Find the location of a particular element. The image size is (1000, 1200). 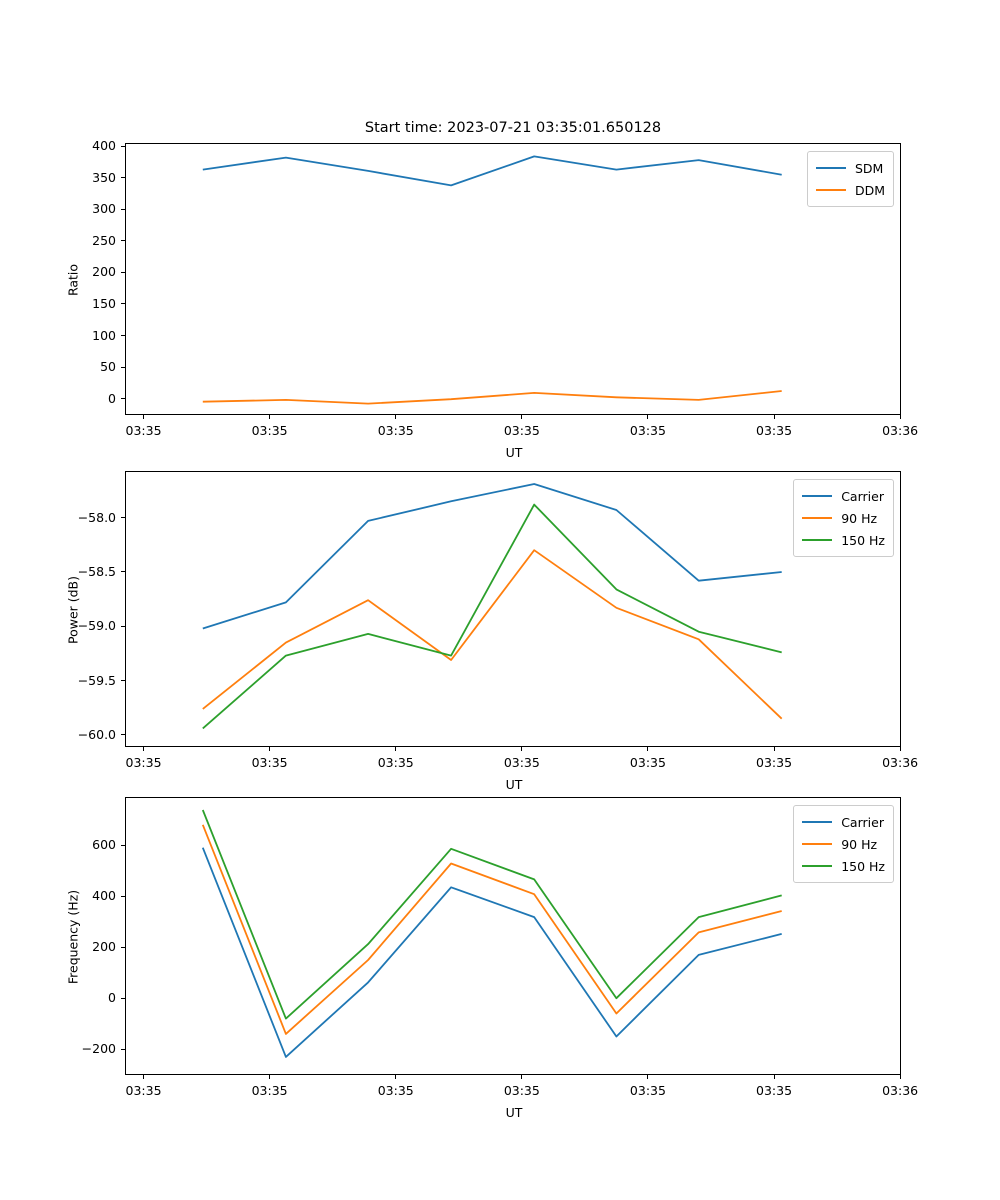

line-ddm is located at coordinates (492, 397).